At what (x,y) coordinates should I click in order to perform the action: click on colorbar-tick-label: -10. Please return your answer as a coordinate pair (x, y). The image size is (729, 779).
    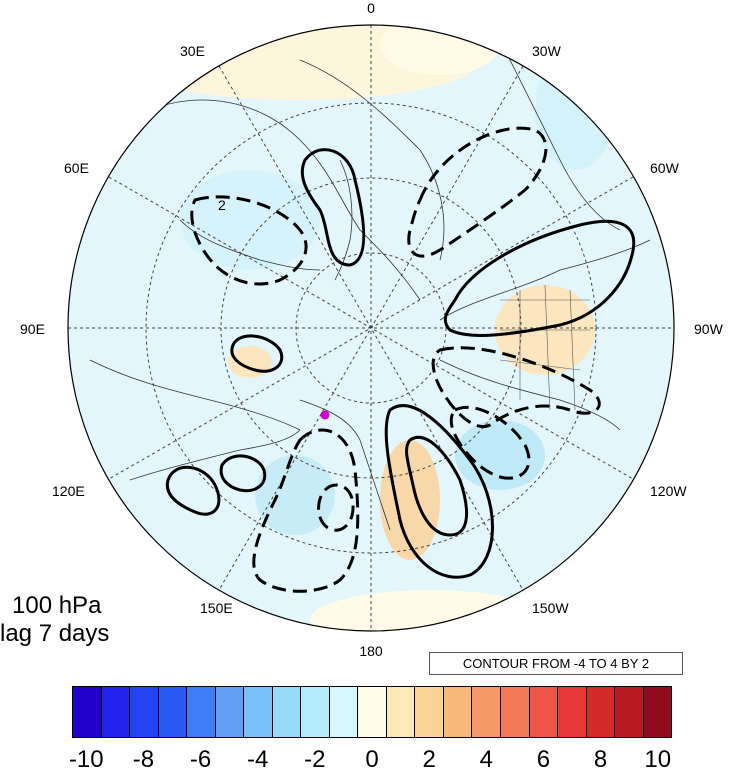
    Looking at the image, I should click on (86, 759).